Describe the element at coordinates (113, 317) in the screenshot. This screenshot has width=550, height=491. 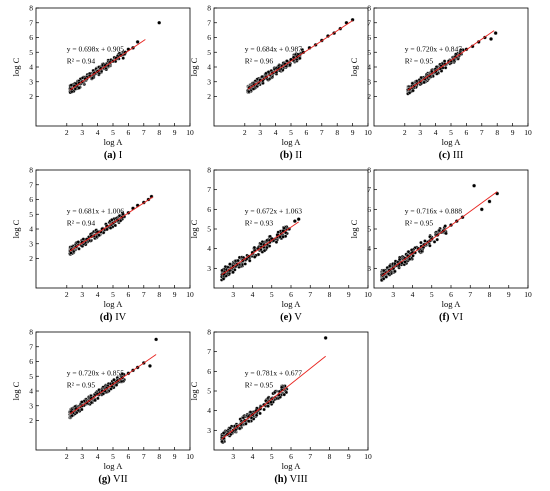
I see `panel-caption: (d) IV` at that location.